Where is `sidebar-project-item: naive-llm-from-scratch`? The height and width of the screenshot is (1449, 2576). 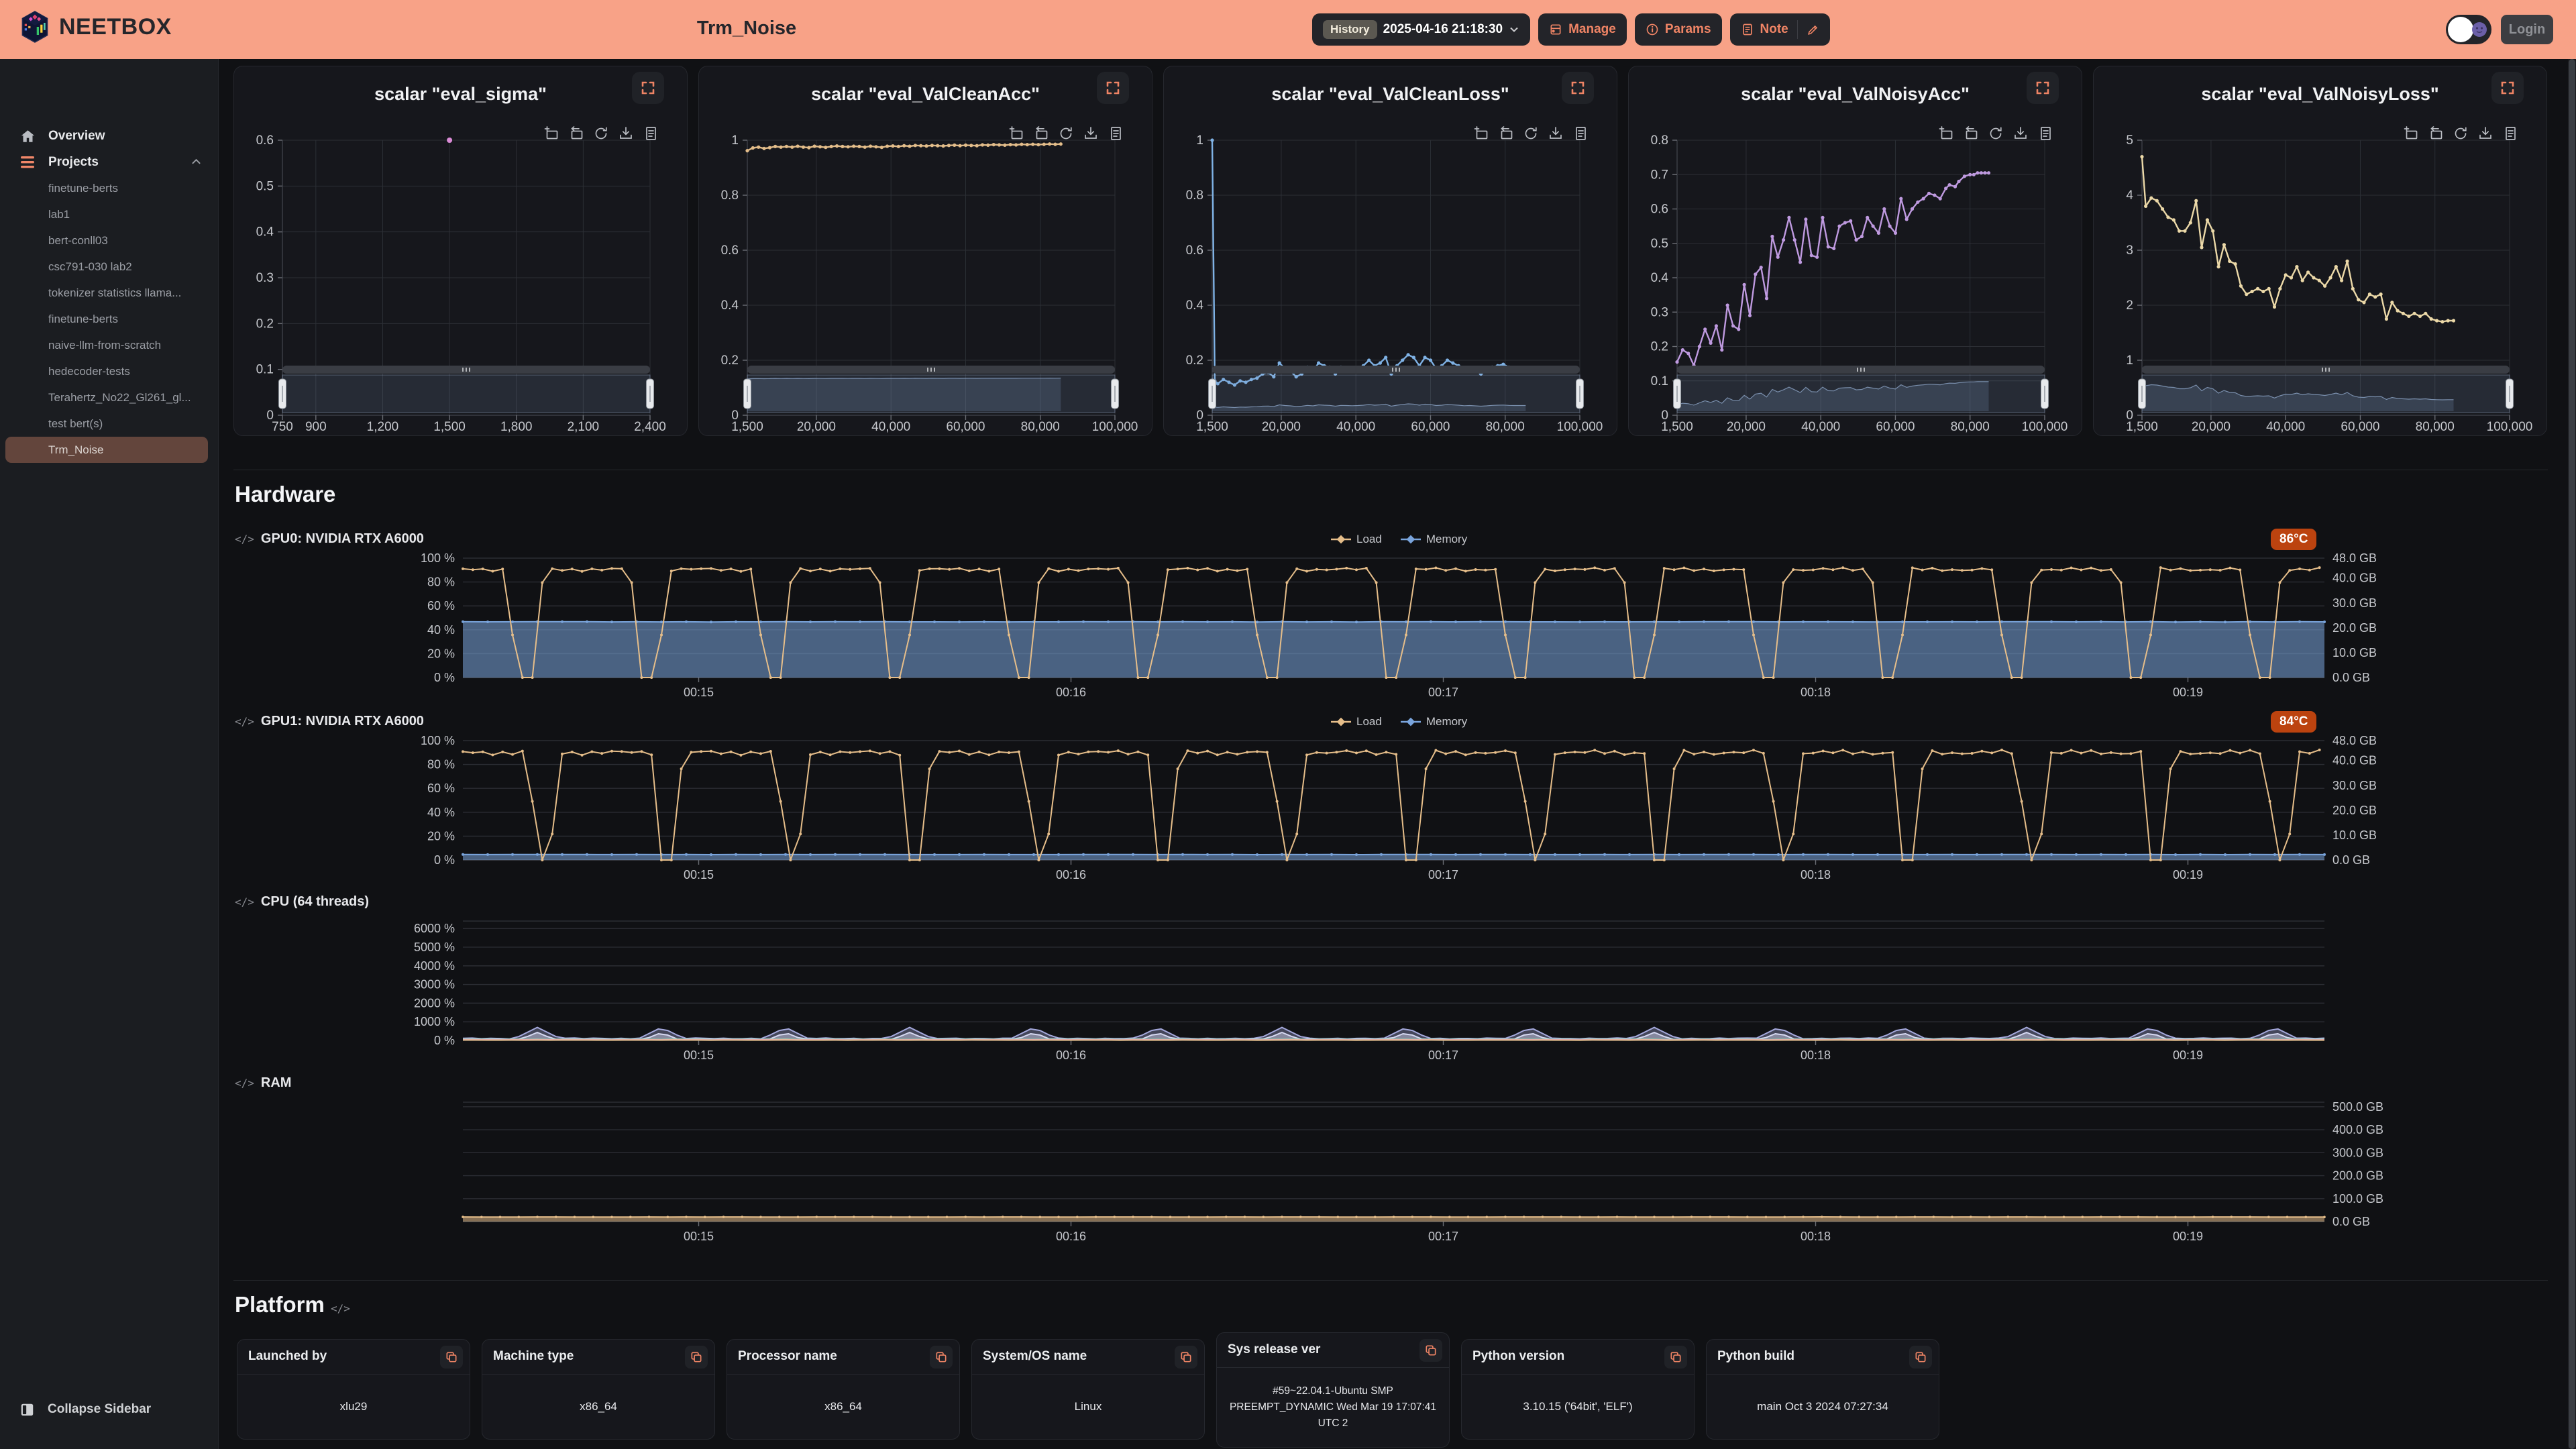 sidebar-project-item: naive-llm-from-scratch is located at coordinates (105, 345).